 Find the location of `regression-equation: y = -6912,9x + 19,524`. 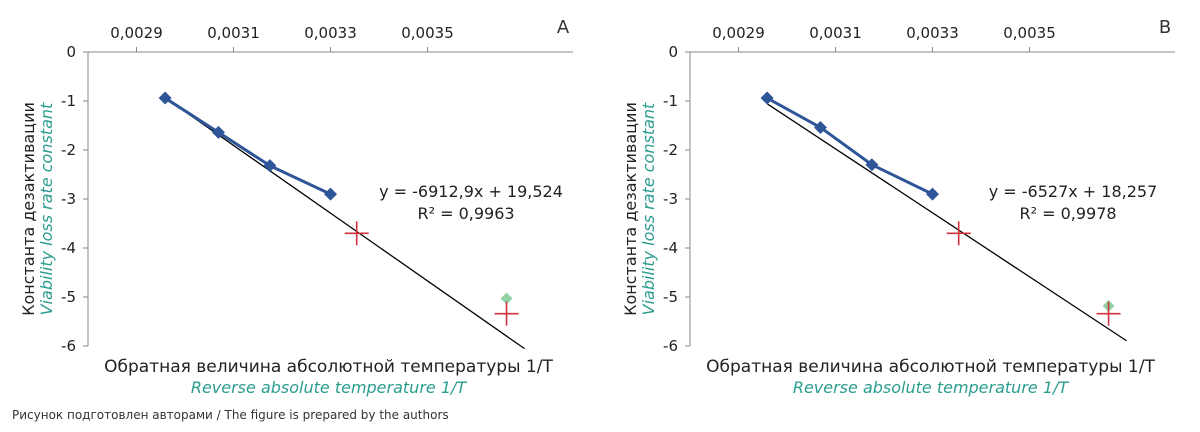

regression-equation: y = -6912,9x + 19,524 is located at coordinates (471, 191).